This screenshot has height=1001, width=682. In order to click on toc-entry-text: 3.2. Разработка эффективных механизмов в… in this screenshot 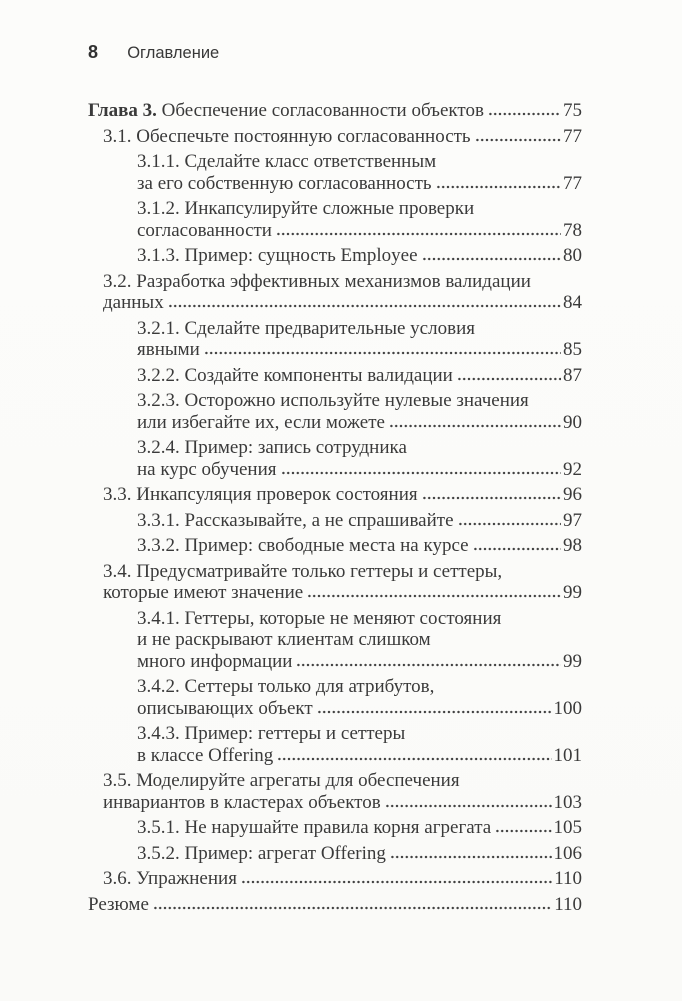, I will do `click(317, 281)`.